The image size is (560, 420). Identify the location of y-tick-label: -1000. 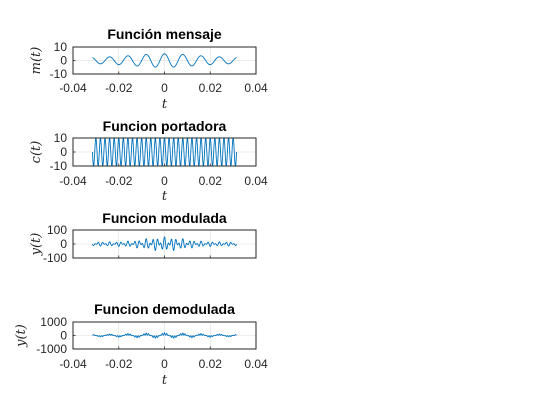
(51, 349).